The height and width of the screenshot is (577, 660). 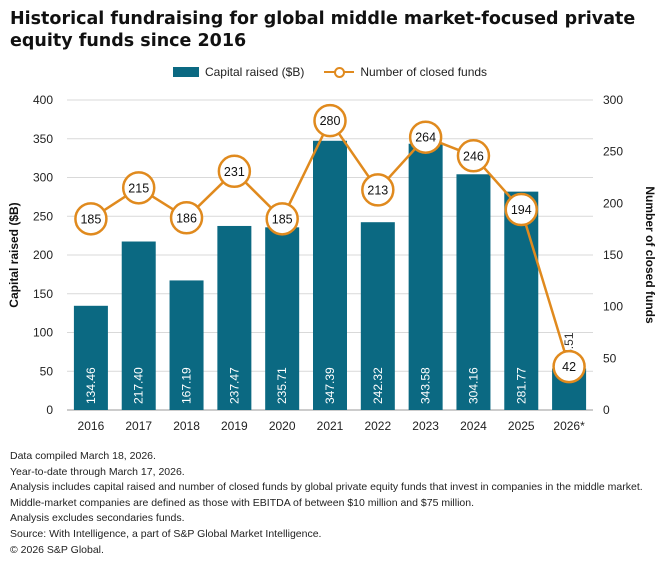 What do you see at coordinates (569, 426) in the screenshot?
I see `x-tick-label: 2026*` at bounding box center [569, 426].